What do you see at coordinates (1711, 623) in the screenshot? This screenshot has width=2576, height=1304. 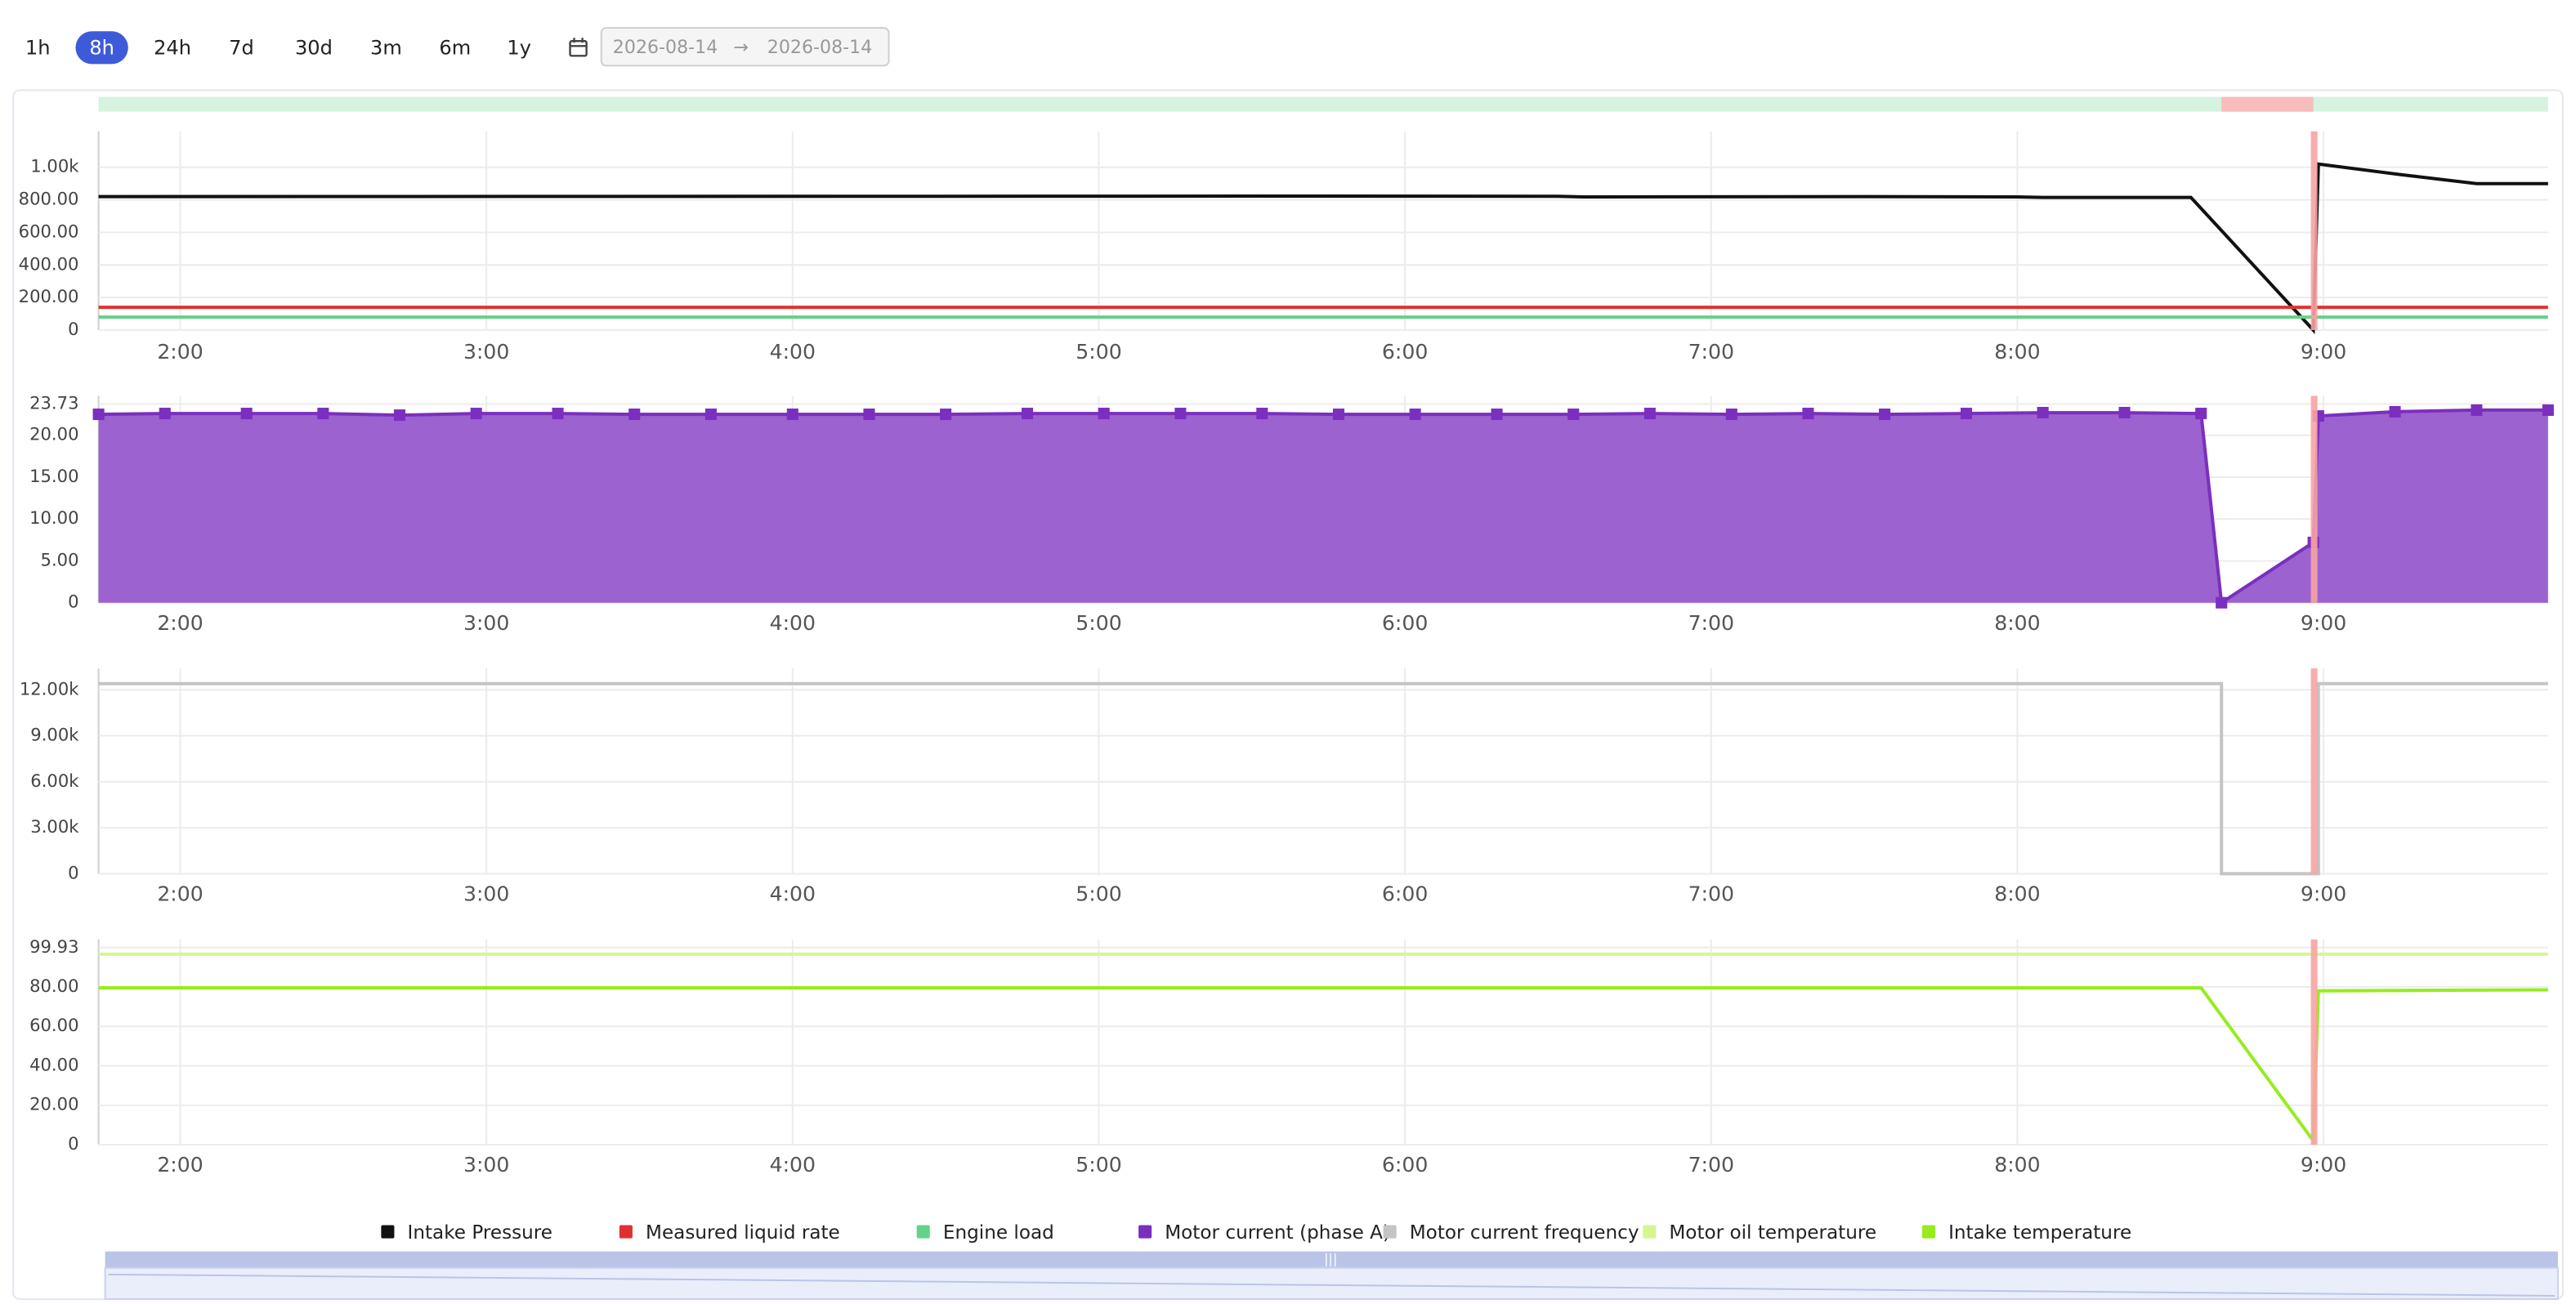 I see `x-tick-label: 7:00` at bounding box center [1711, 623].